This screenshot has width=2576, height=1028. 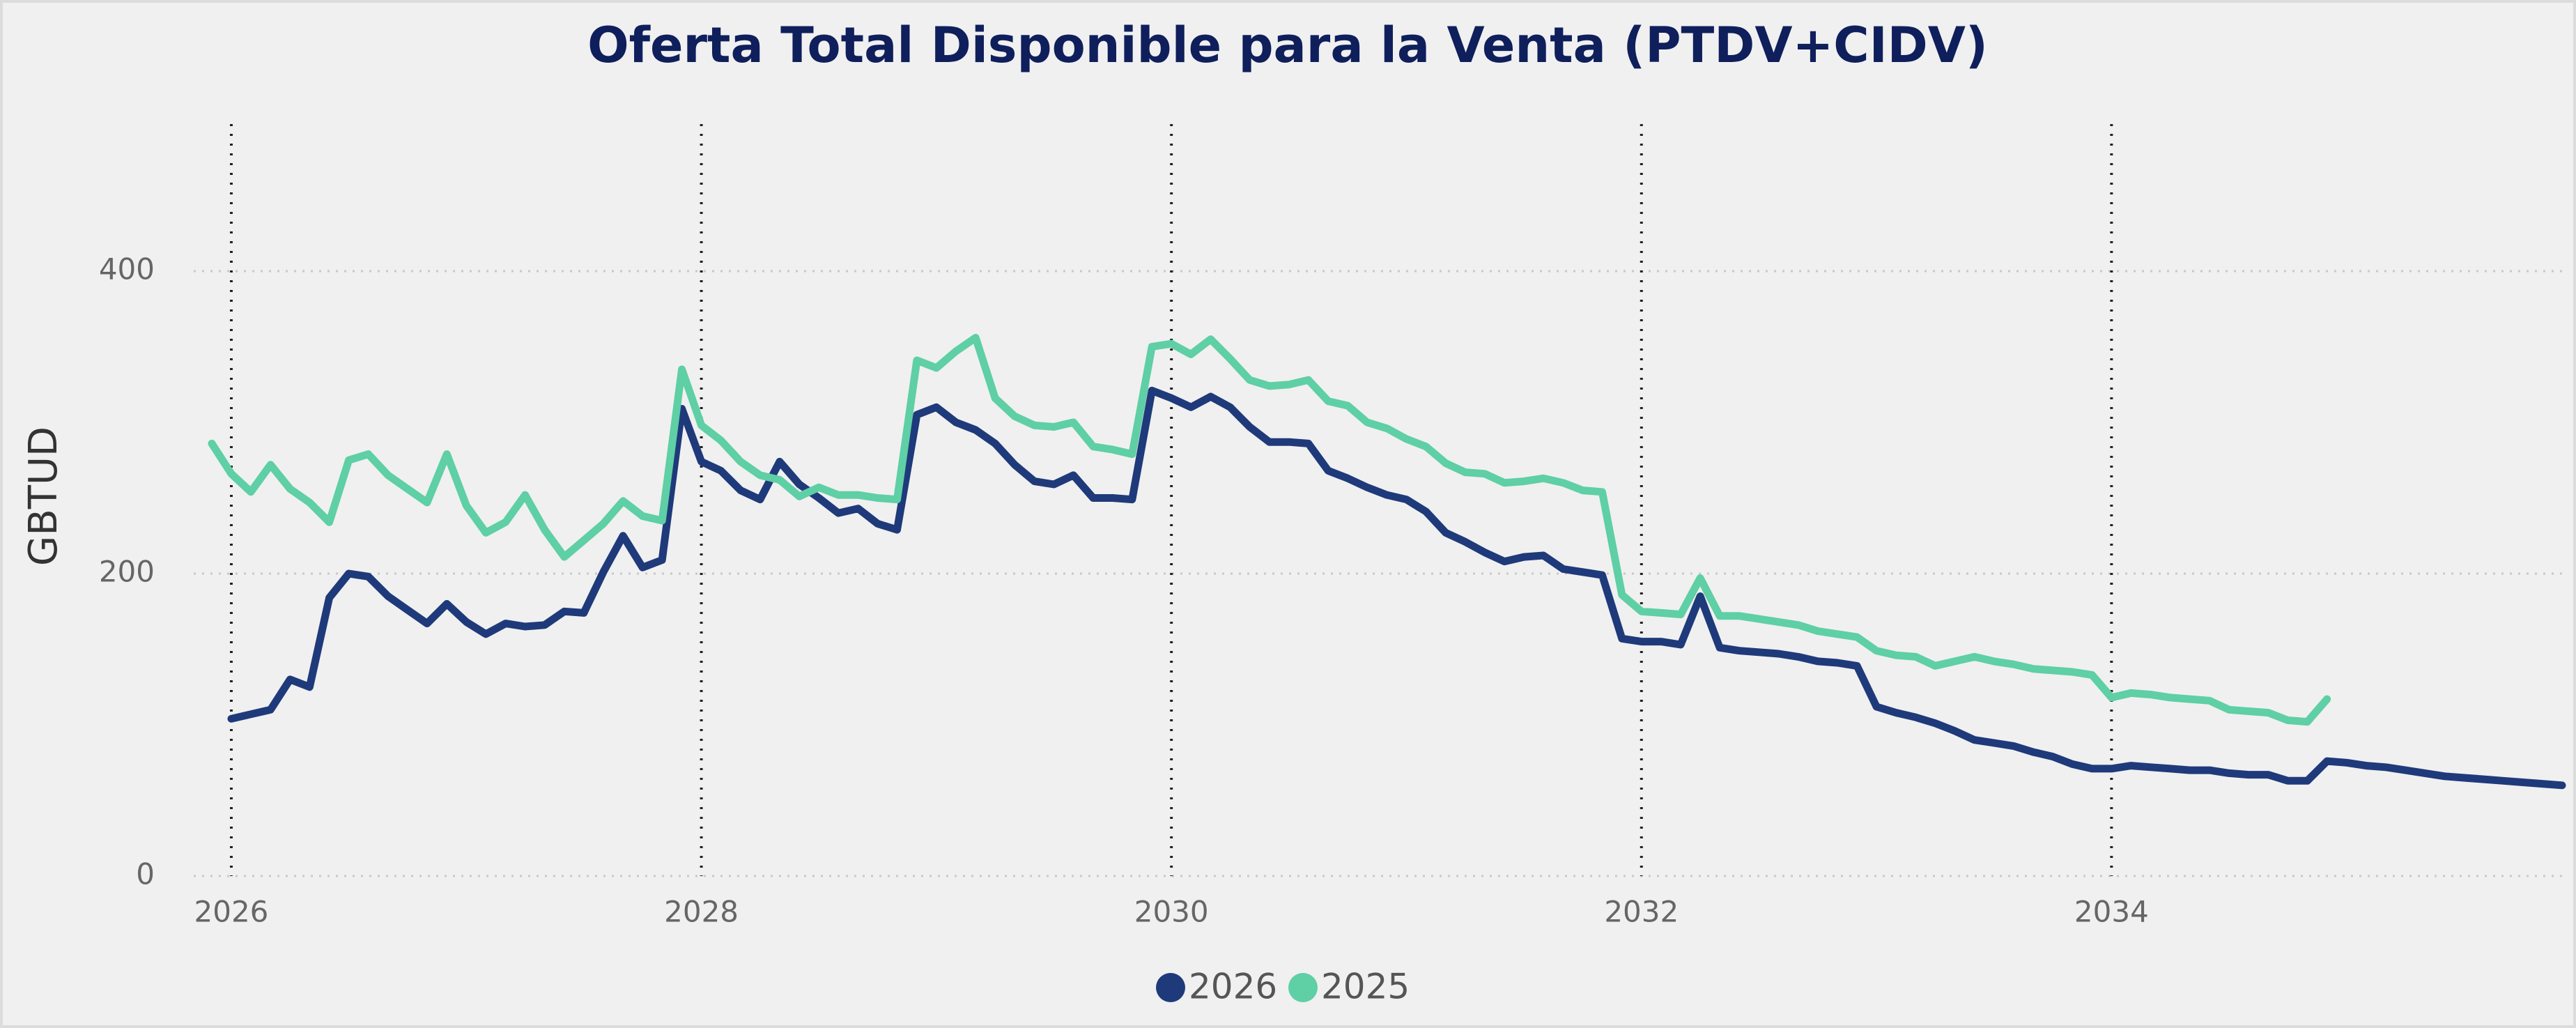 I want to click on x-tick-label: 2028, so click(x=701, y=912).